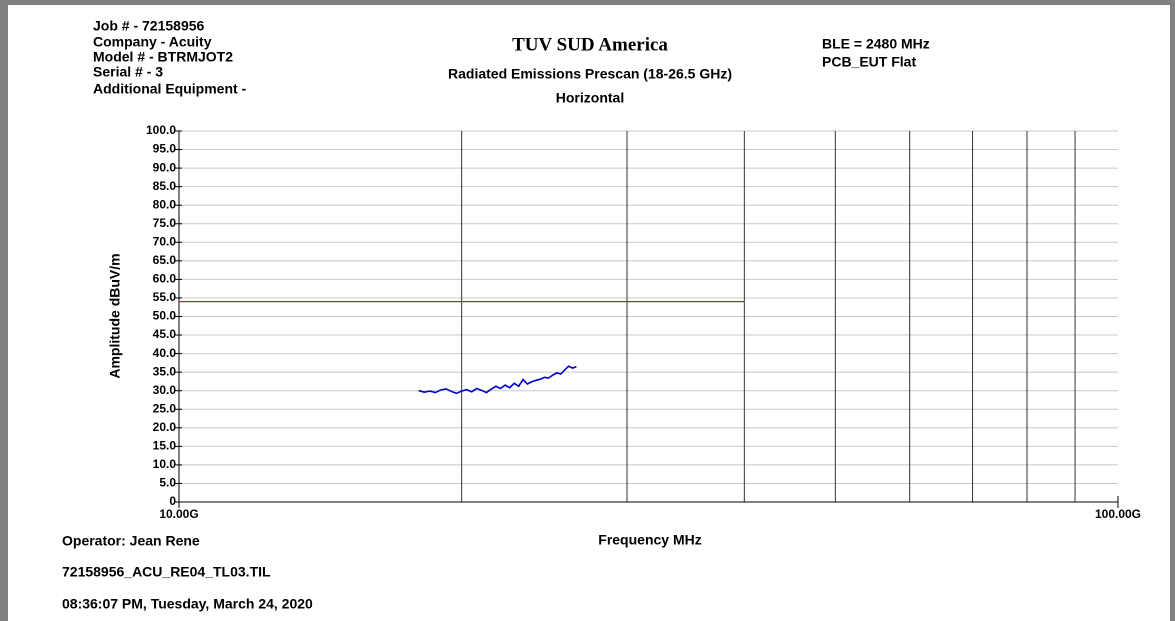 This screenshot has height=621, width=1175. What do you see at coordinates (165, 297) in the screenshot?
I see `y-tick-label: 55.0` at bounding box center [165, 297].